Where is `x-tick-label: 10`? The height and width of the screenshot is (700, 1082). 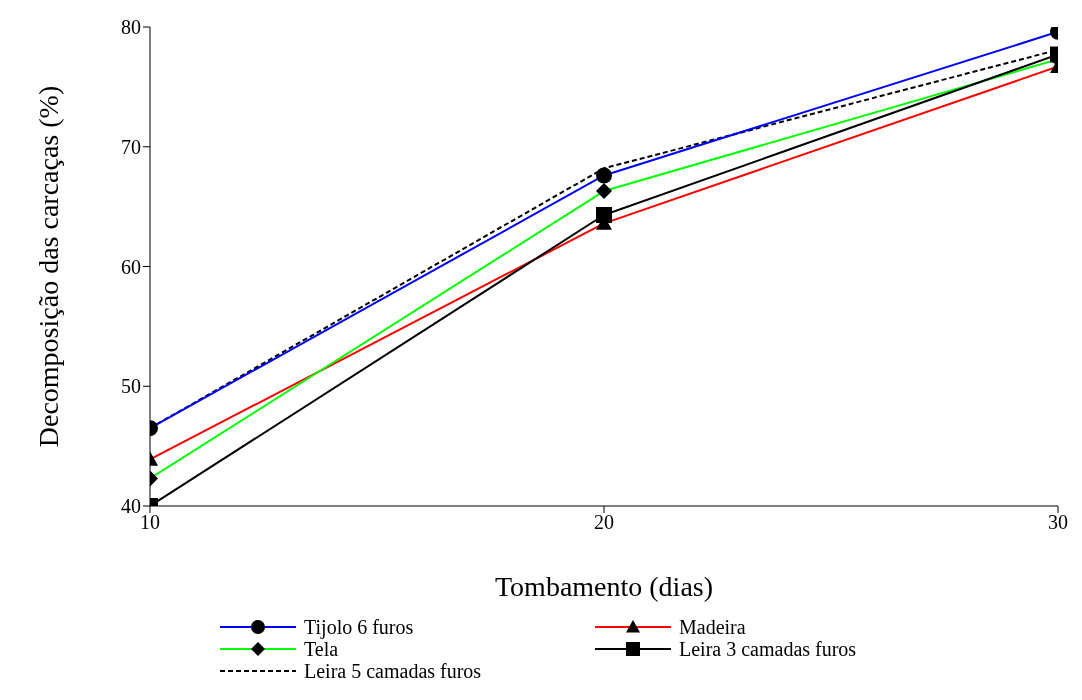
x-tick-label: 10 is located at coordinates (150, 522).